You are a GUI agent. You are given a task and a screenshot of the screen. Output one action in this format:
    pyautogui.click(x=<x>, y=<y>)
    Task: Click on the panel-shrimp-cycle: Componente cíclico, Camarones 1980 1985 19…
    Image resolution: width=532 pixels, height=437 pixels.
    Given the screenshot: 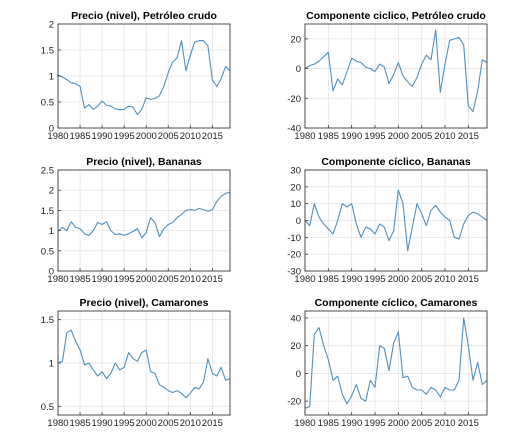 What is the action you would take?
    pyautogui.click(x=387, y=363)
    